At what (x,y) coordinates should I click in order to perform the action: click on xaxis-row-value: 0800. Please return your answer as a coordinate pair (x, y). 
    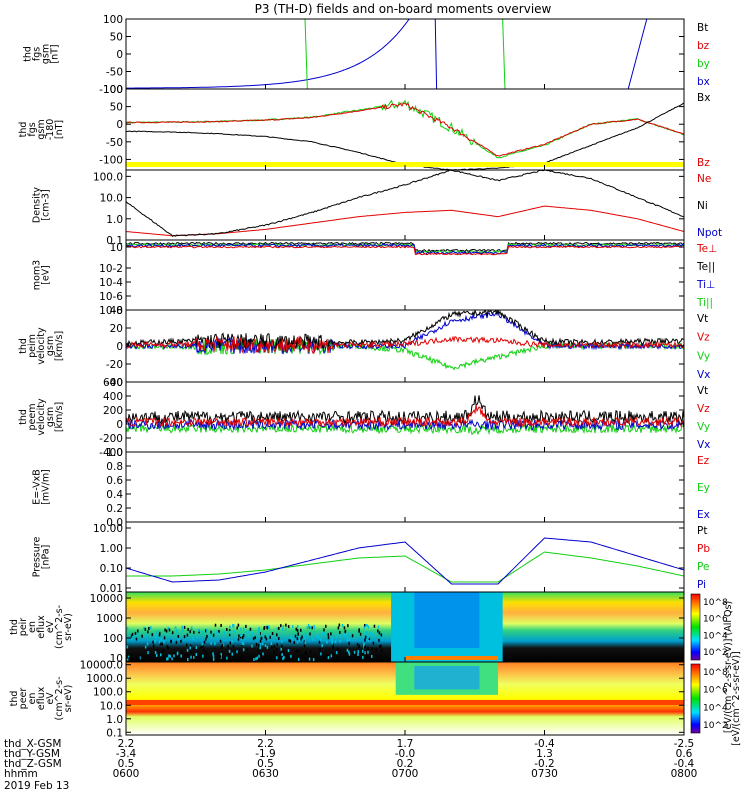
    Looking at the image, I should click on (684, 774).